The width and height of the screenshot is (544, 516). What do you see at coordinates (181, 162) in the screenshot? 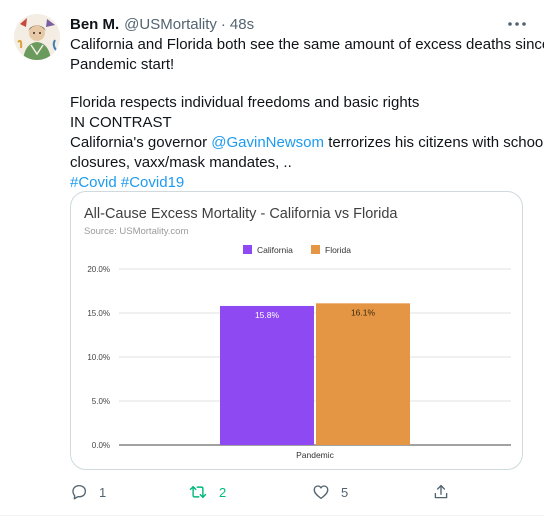
I see `tweet-text-line: closures, vaxx/mask mandates, ..` at bounding box center [181, 162].